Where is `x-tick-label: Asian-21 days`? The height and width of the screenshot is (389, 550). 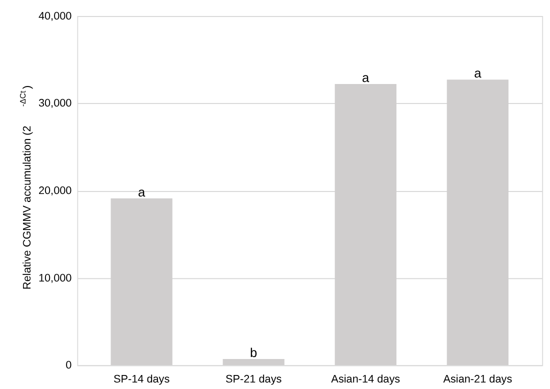 x-tick-label: Asian-21 days is located at coordinates (478, 379).